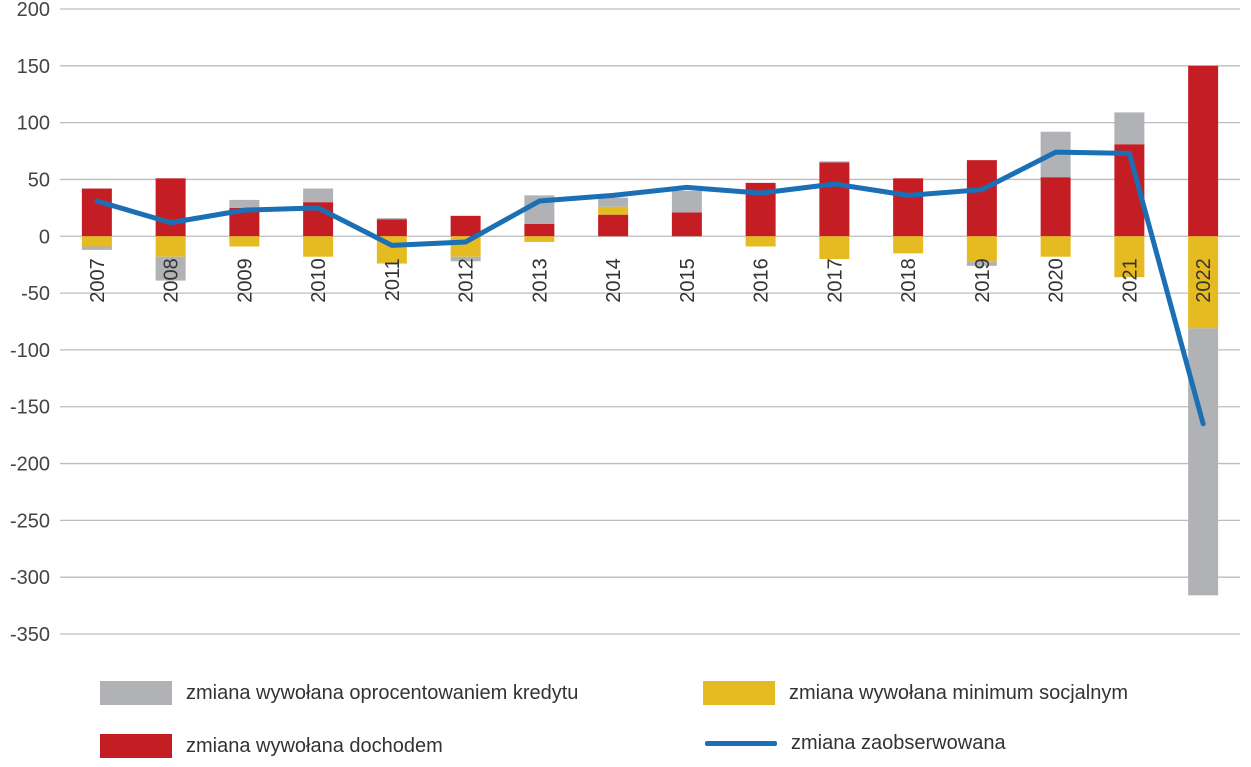  Describe the element at coordinates (898, 743) in the screenshot. I see `legend-label: zmiana zaobserwowana` at that location.